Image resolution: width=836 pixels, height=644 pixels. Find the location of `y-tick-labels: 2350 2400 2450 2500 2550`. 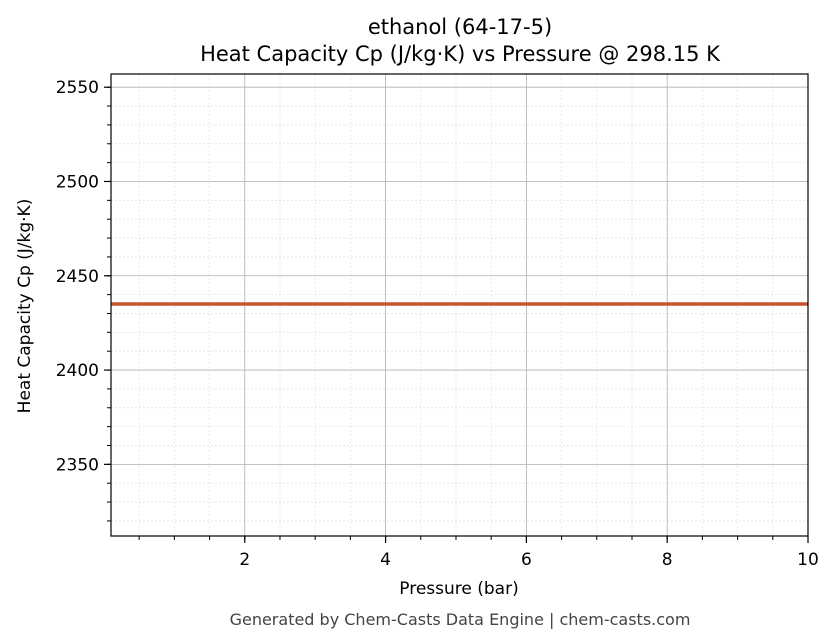

y-tick-labels: 2350 2400 2450 2500 2550 is located at coordinates (77, 276).